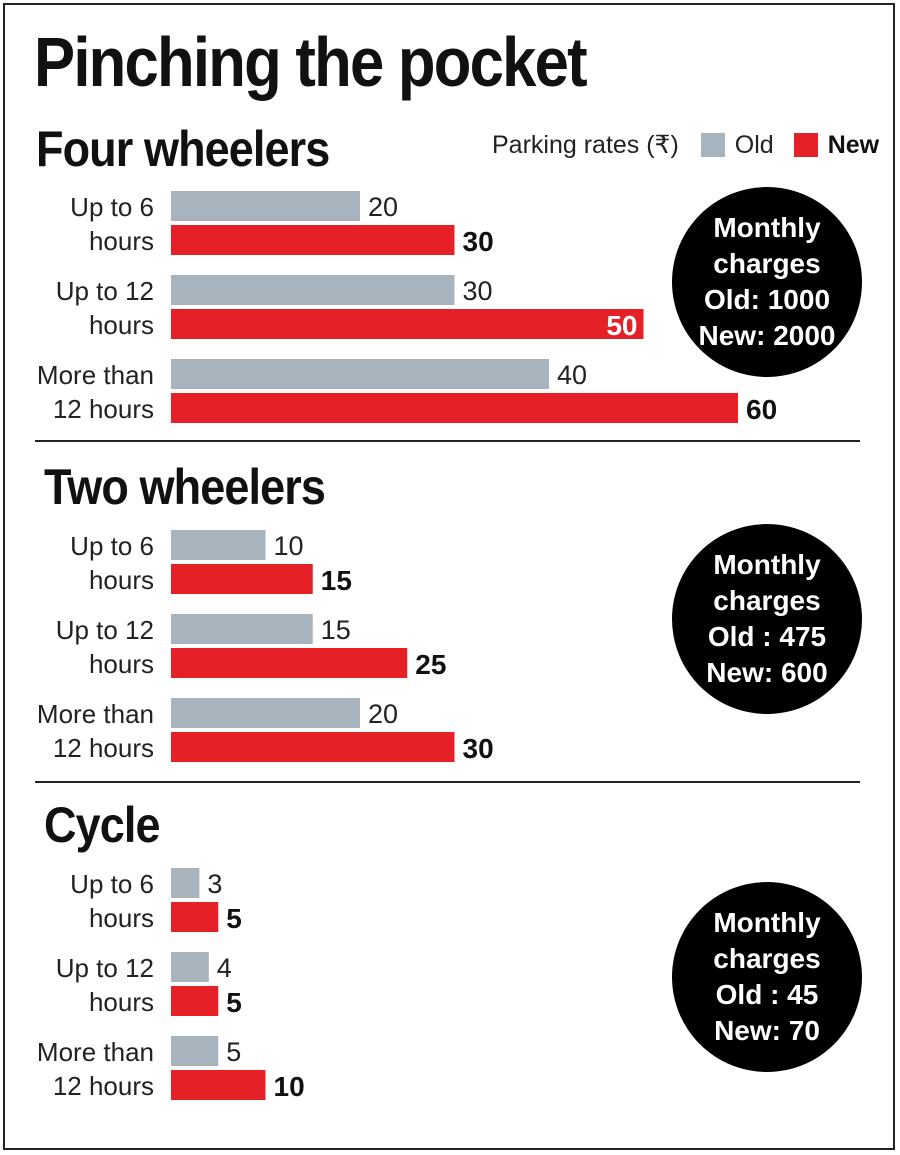  What do you see at coordinates (754, 144) in the screenshot?
I see `legend-old-label: Old` at bounding box center [754, 144].